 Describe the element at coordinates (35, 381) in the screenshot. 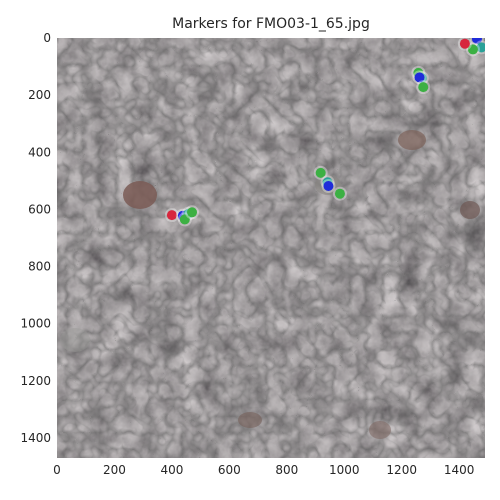

I see `y-tick-label: 1200` at that location.